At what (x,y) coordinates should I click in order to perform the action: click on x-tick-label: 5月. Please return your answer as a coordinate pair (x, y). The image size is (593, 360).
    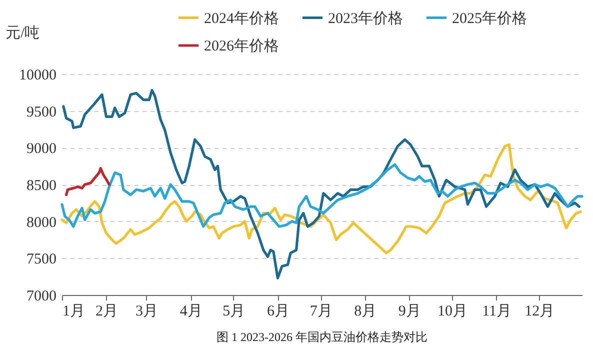
    Looking at the image, I should click on (234, 312).